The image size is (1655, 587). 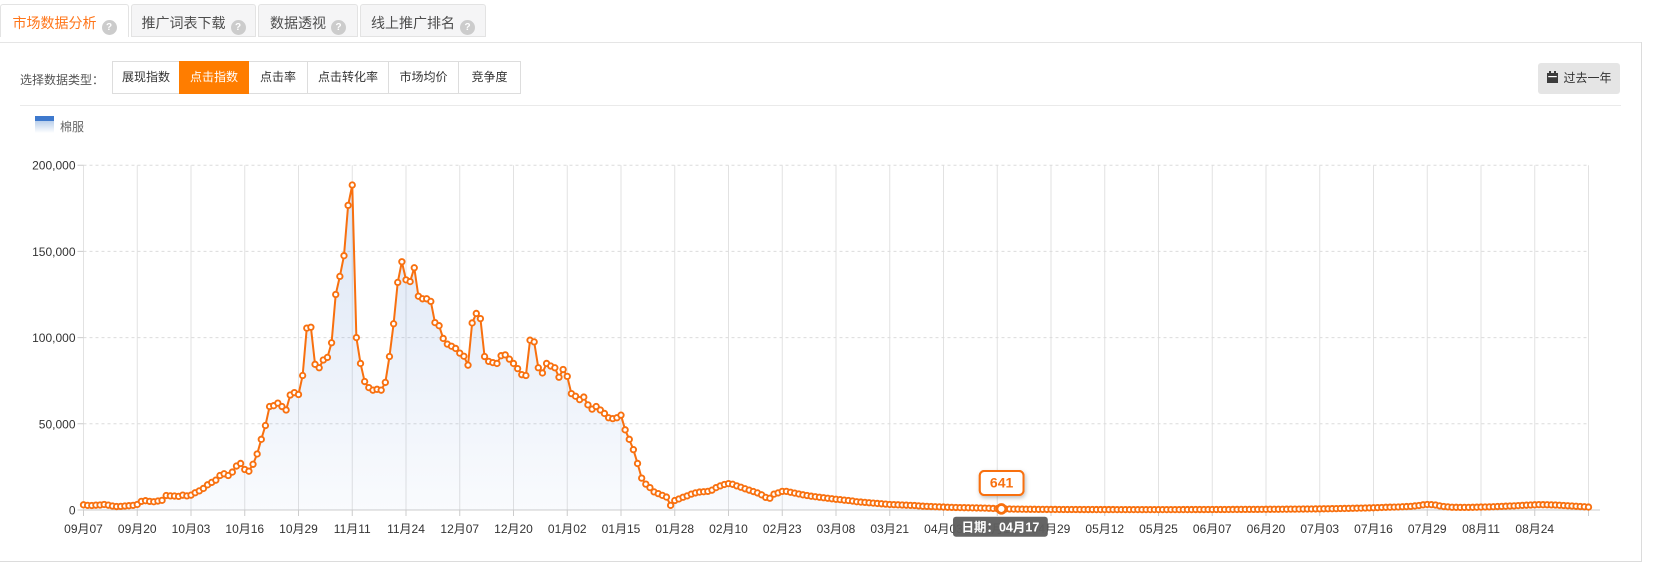 I want to click on svg-text: 02月23, so click(x=782, y=529).